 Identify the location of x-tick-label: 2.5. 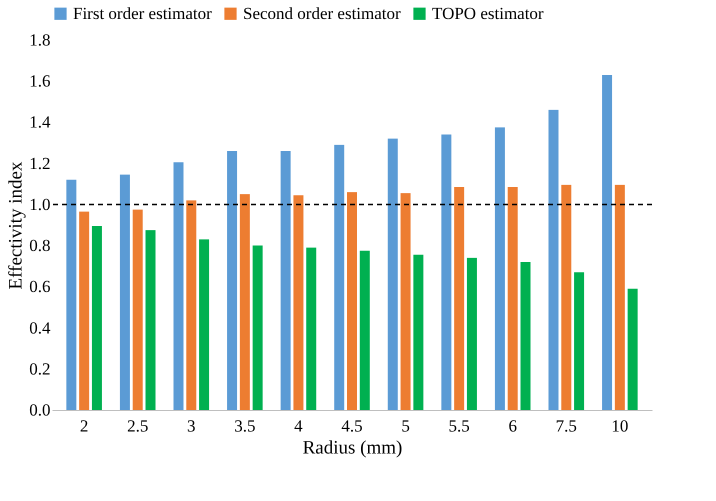
(137, 426).